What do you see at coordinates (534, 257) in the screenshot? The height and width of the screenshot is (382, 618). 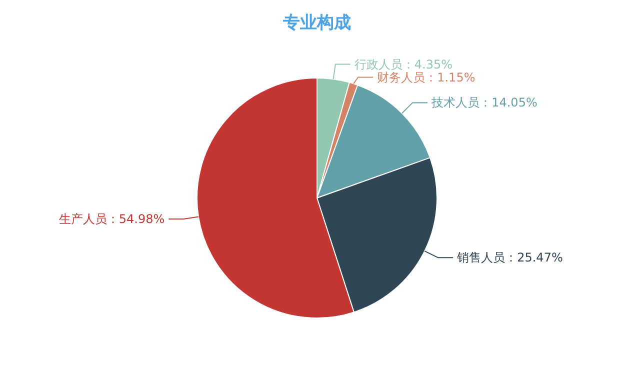 I see `data-label: ：25.47%` at bounding box center [534, 257].